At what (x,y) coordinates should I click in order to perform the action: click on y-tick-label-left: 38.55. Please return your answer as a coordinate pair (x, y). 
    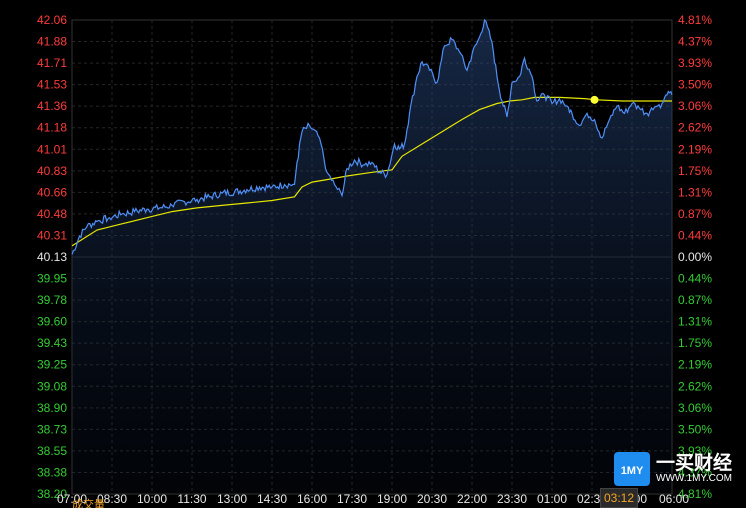
    Looking at the image, I should click on (52, 451).